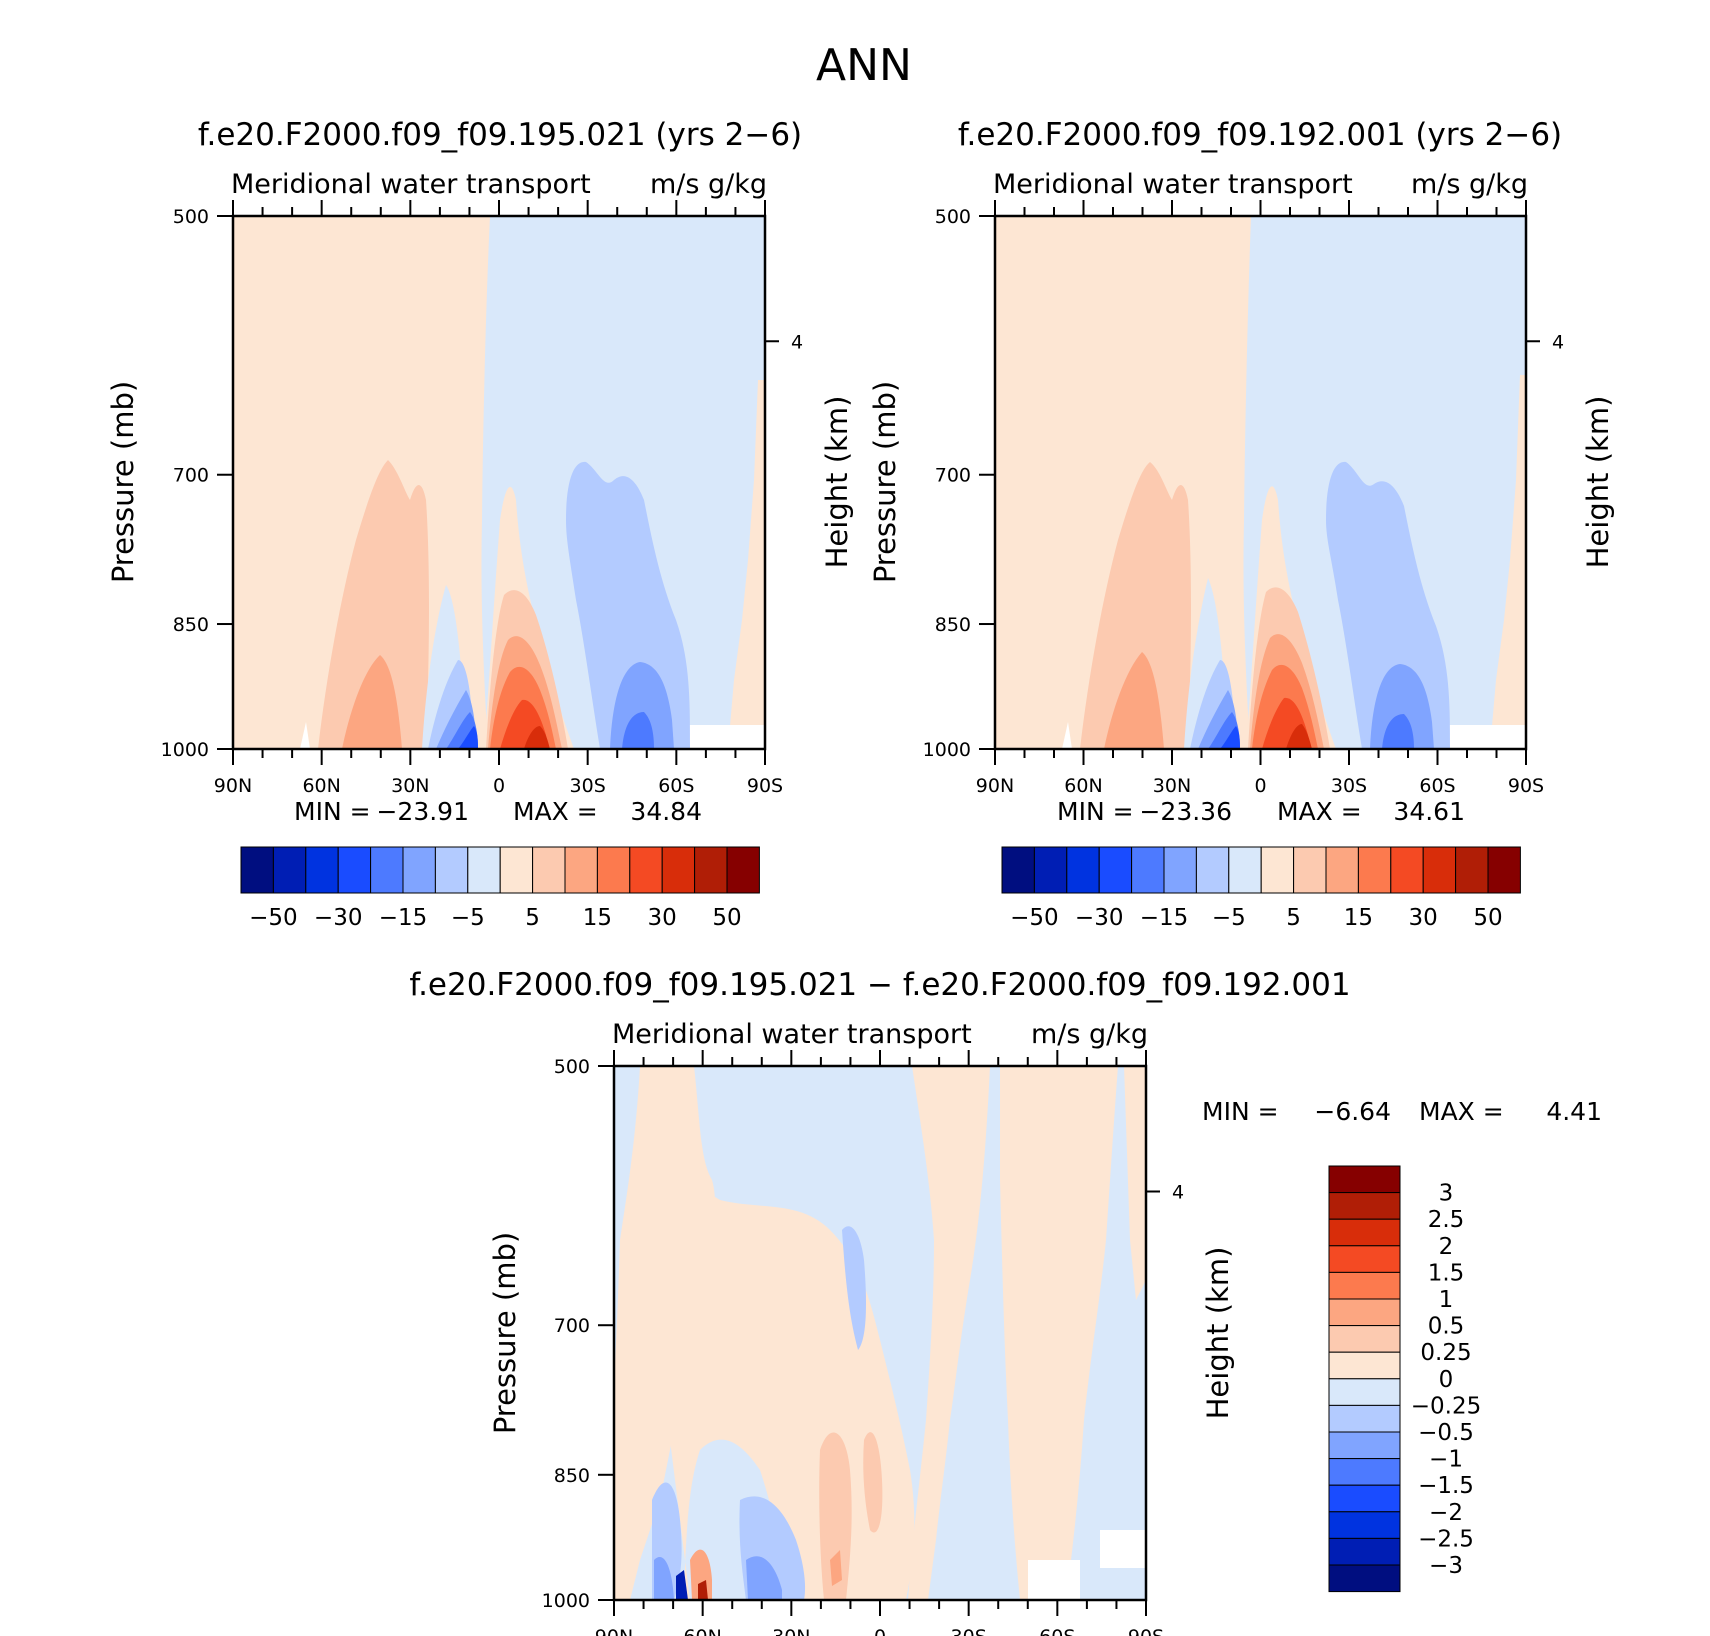 The image size is (1710, 1636). What do you see at coordinates (1260, 135) in the screenshot?
I see `panel-2-title: f.e20.F2000.f09_f09.192.001 (yrs 2−6)` at bounding box center [1260, 135].